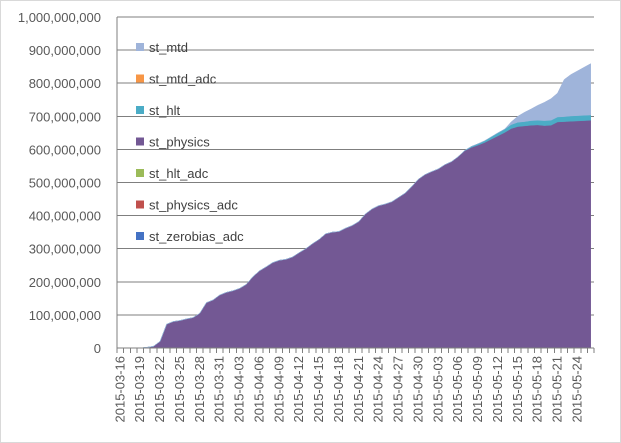 The height and width of the screenshot is (443, 621). Describe the element at coordinates (318, 389) in the screenshot. I see `x-tick-label: 2015-04-15` at that location.